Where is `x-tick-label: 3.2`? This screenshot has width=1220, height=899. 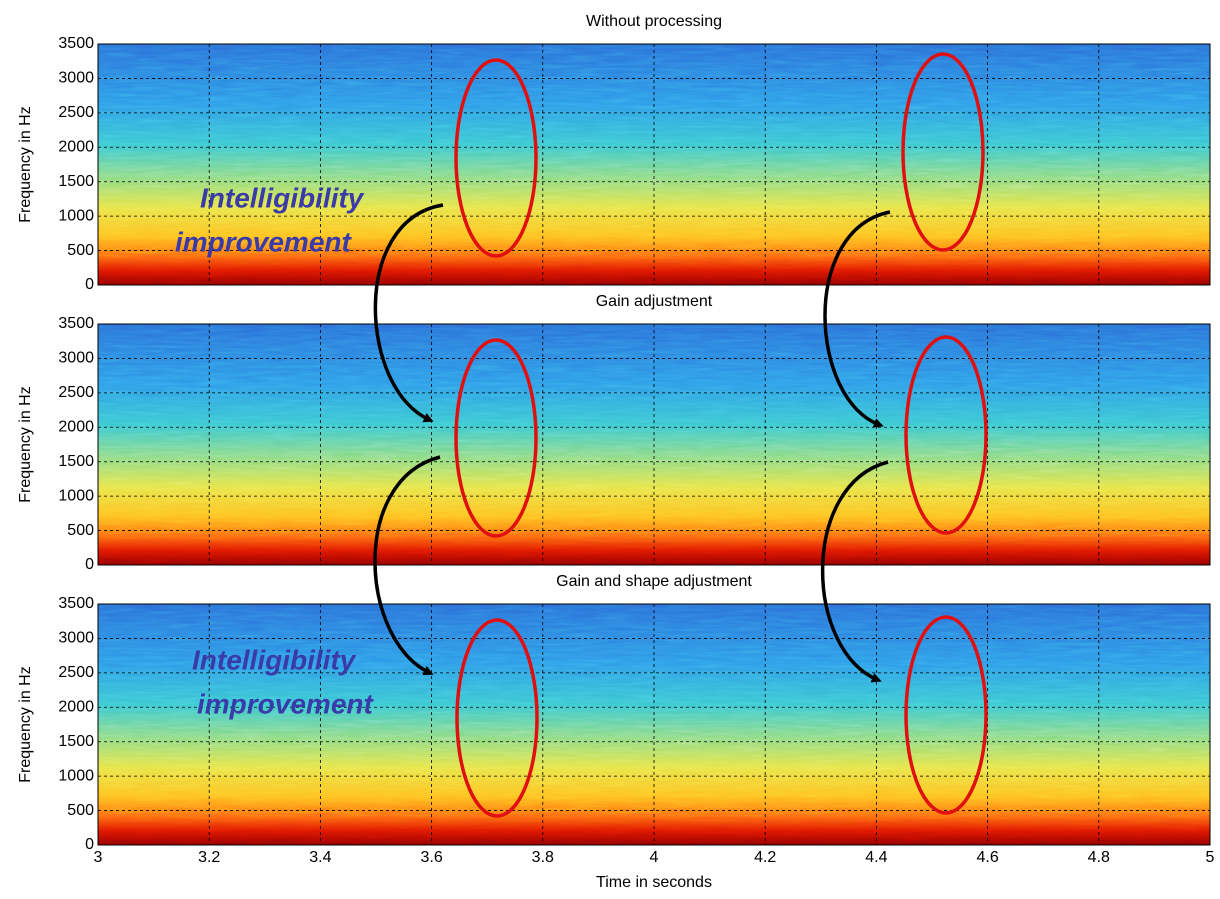
x-tick-label: 3.2 is located at coordinates (209, 857).